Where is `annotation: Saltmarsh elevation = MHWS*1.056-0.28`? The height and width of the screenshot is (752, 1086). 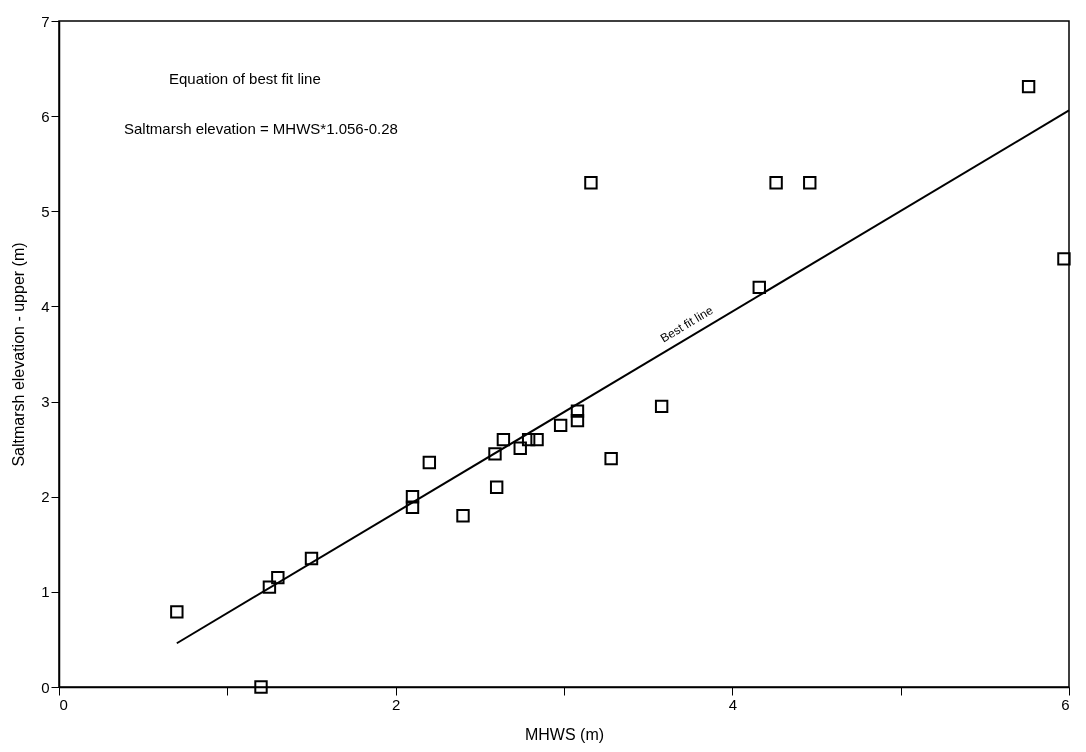 annotation: Saltmarsh elevation = MHWS*1.056-0.28 is located at coordinates (261, 128).